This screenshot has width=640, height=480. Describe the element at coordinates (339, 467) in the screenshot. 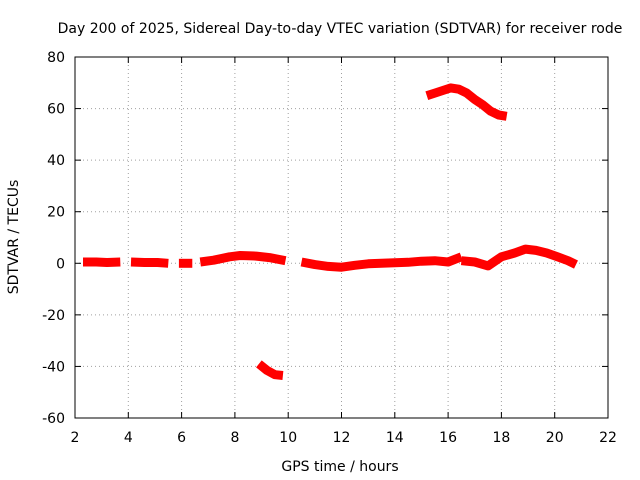

I see `x-axis-label: GPS time / hours` at that location.